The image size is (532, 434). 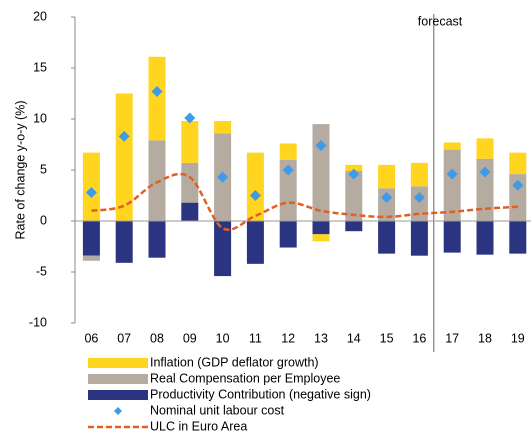 What do you see at coordinates (452, 338) in the screenshot?
I see `x-tick-label: 17` at bounding box center [452, 338].